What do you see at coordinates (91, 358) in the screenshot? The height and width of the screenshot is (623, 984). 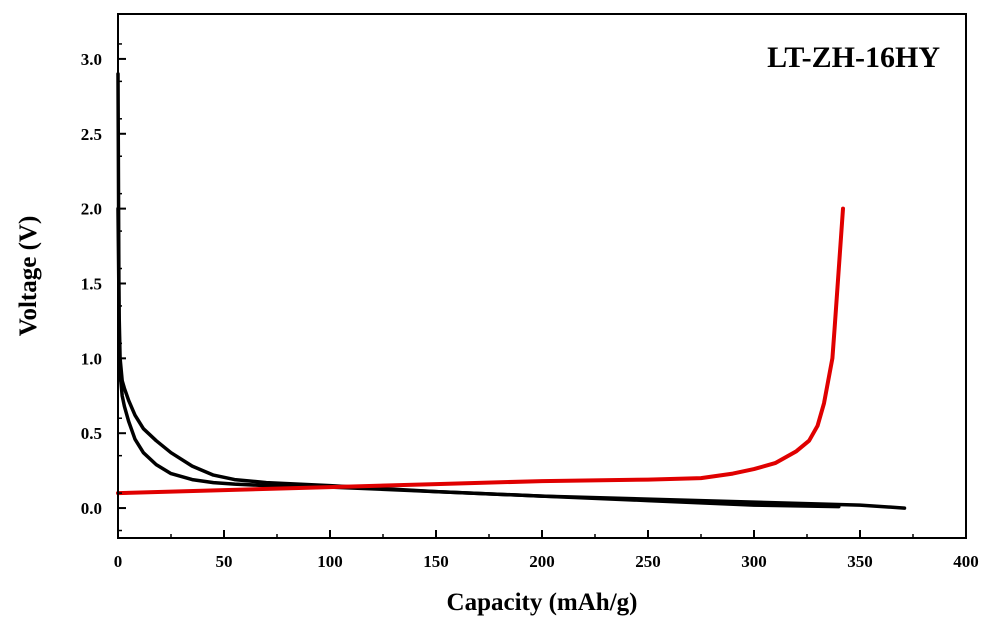 I see `y-tick-label: 1.0` at bounding box center [91, 358].